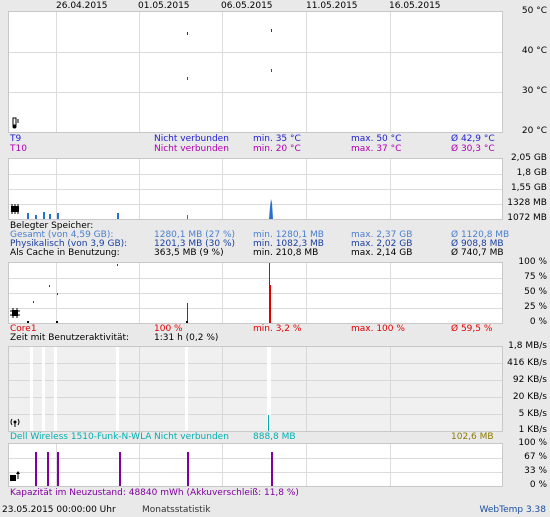 The image size is (550, 517). I want to click on thermometer-icon, so click(15, 123).